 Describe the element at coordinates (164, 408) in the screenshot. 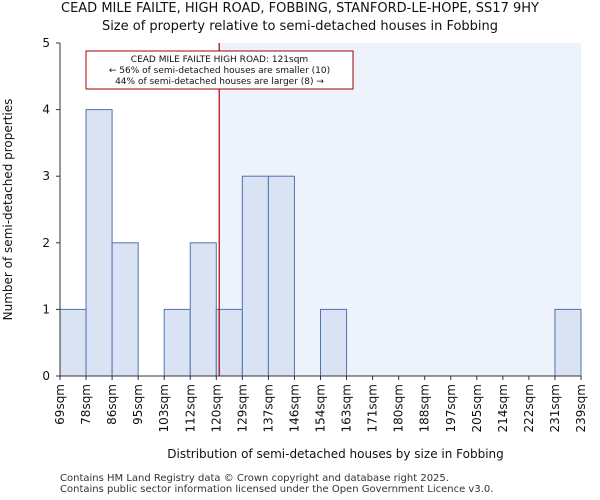

I see `x-tick-label: 103sqm` at that location.